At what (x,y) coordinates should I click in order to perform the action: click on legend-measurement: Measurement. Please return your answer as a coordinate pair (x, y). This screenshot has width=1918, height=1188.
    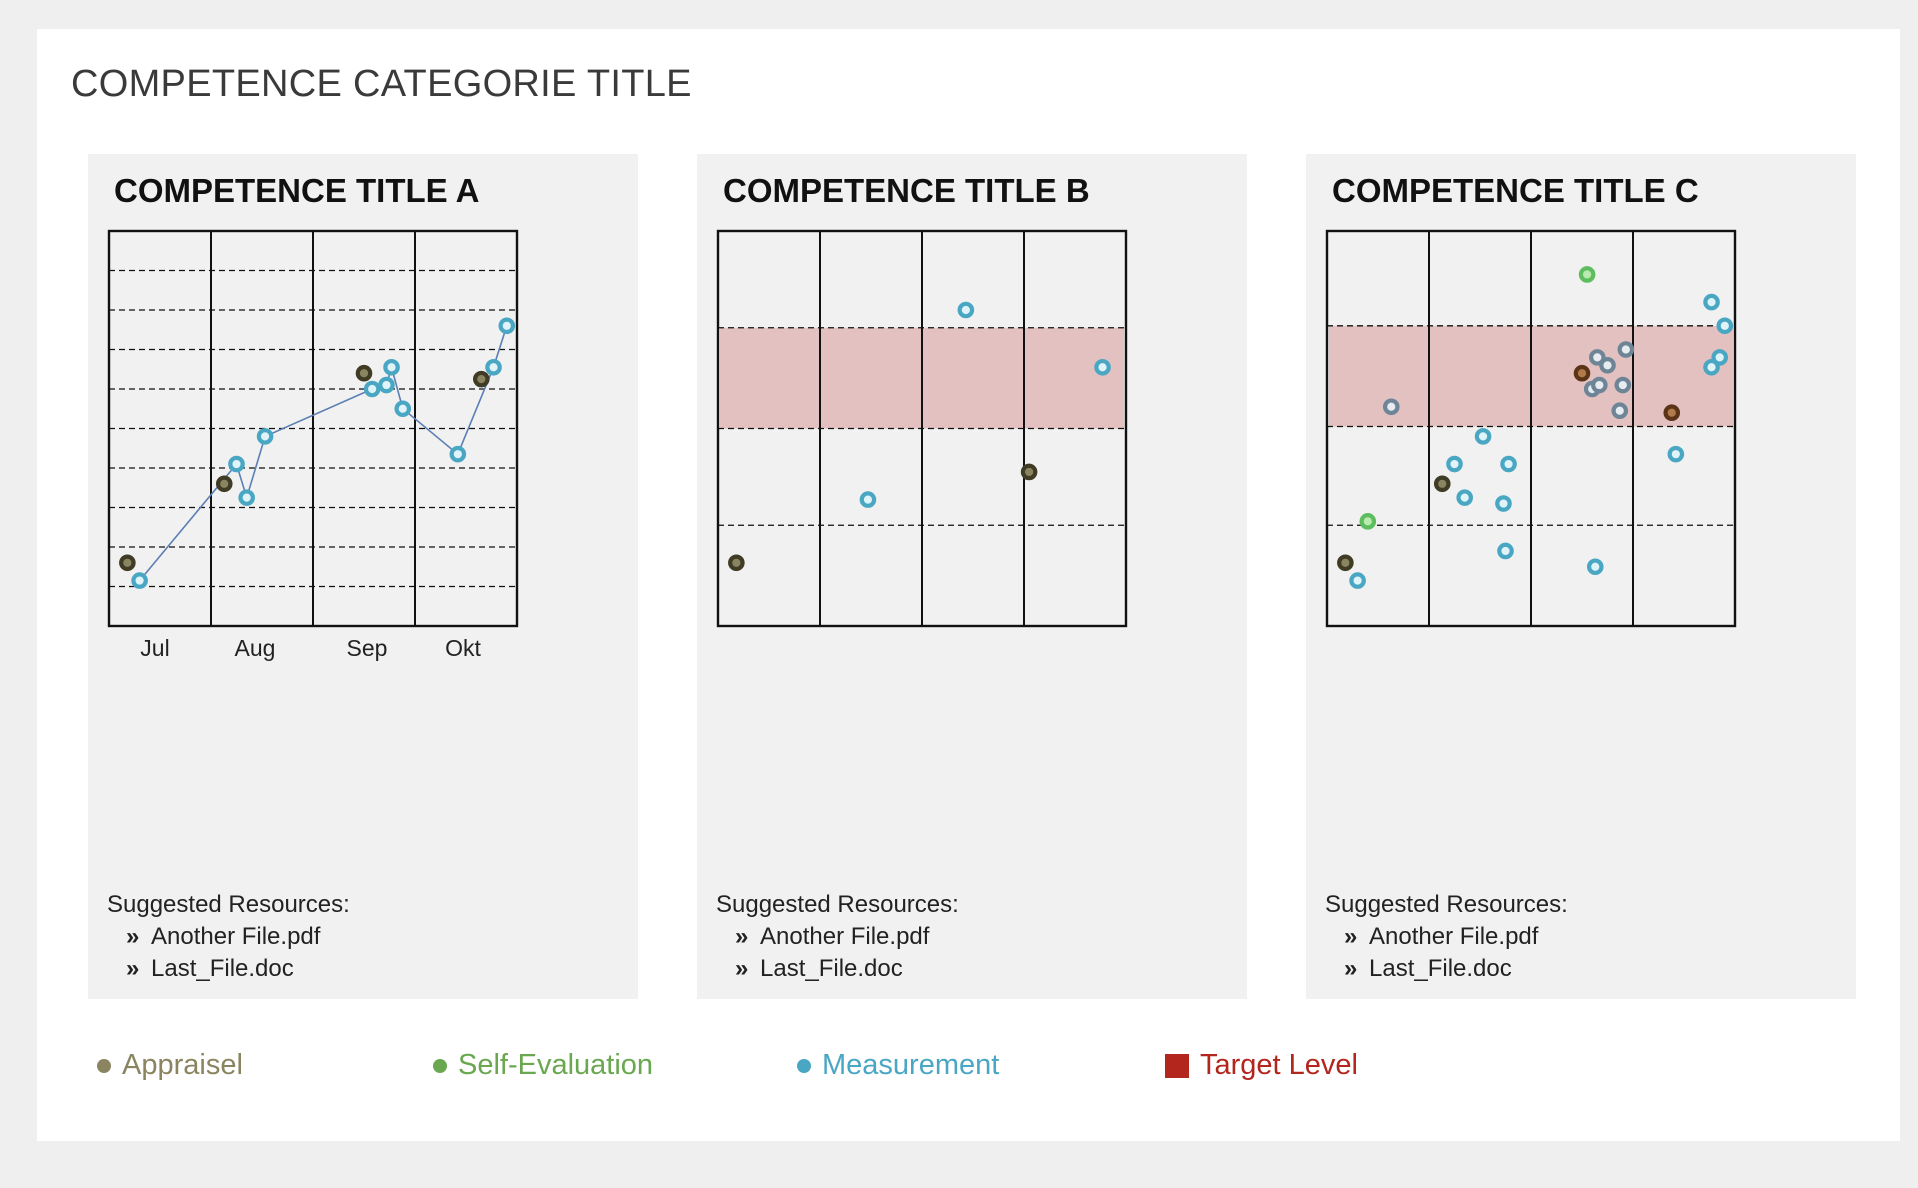
    Looking at the image, I should click on (898, 1065).